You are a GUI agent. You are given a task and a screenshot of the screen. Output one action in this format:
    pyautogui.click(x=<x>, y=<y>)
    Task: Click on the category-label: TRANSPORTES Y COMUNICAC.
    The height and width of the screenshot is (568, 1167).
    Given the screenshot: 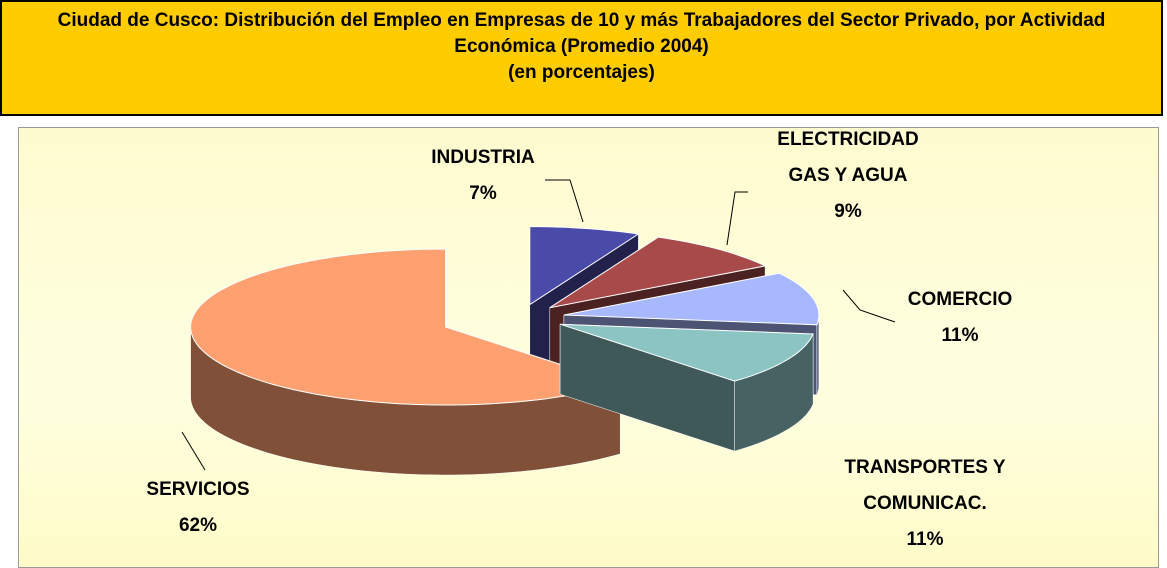 What is the action you would take?
    pyautogui.click(x=925, y=485)
    